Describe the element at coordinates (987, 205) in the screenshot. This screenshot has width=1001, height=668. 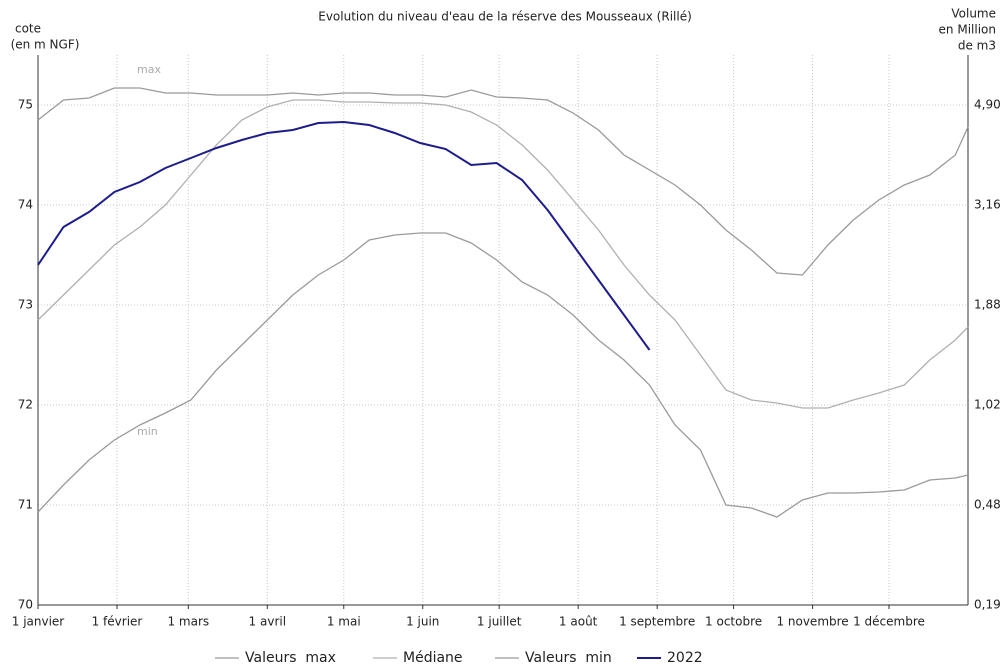
I see `y2-tick-label: 3,16` at that location.